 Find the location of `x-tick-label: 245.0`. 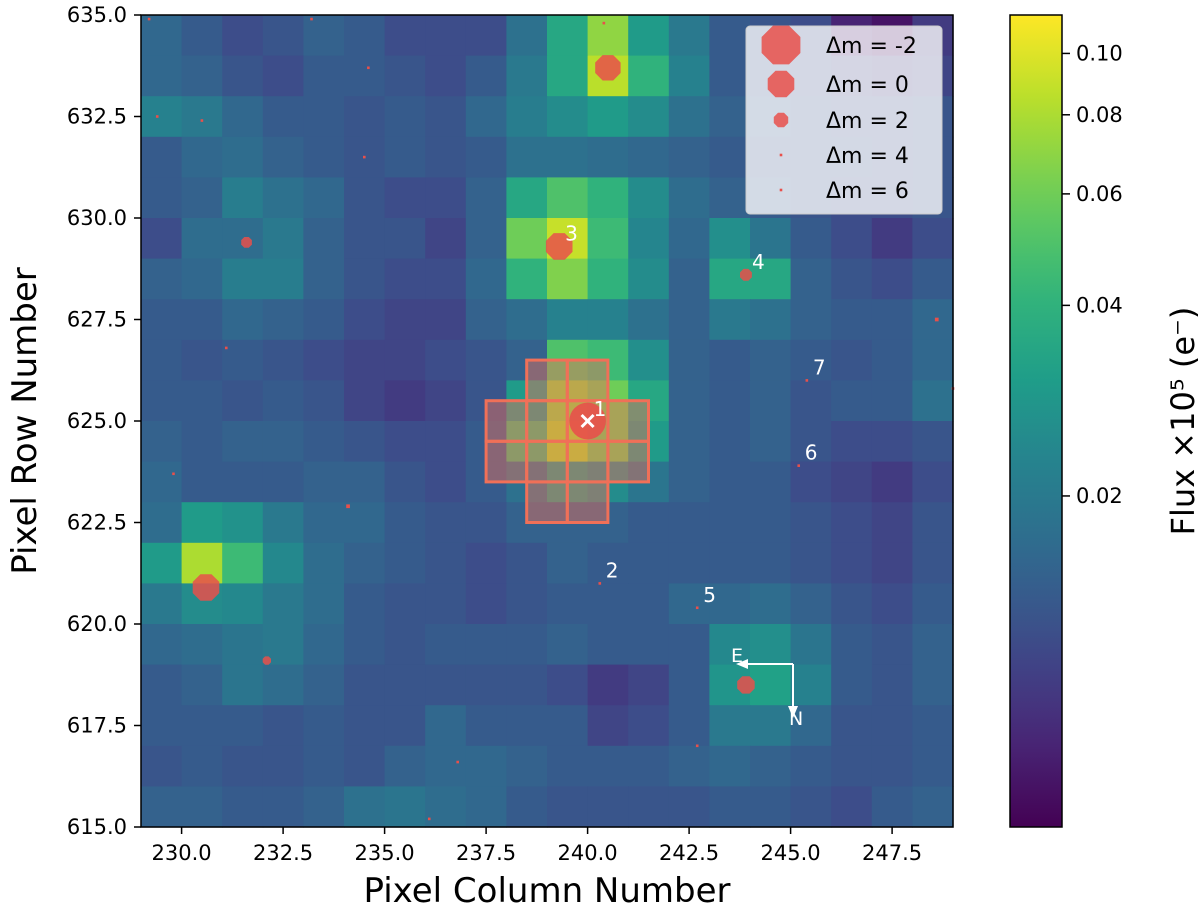

x-tick-label: 245.0 is located at coordinates (791, 853).